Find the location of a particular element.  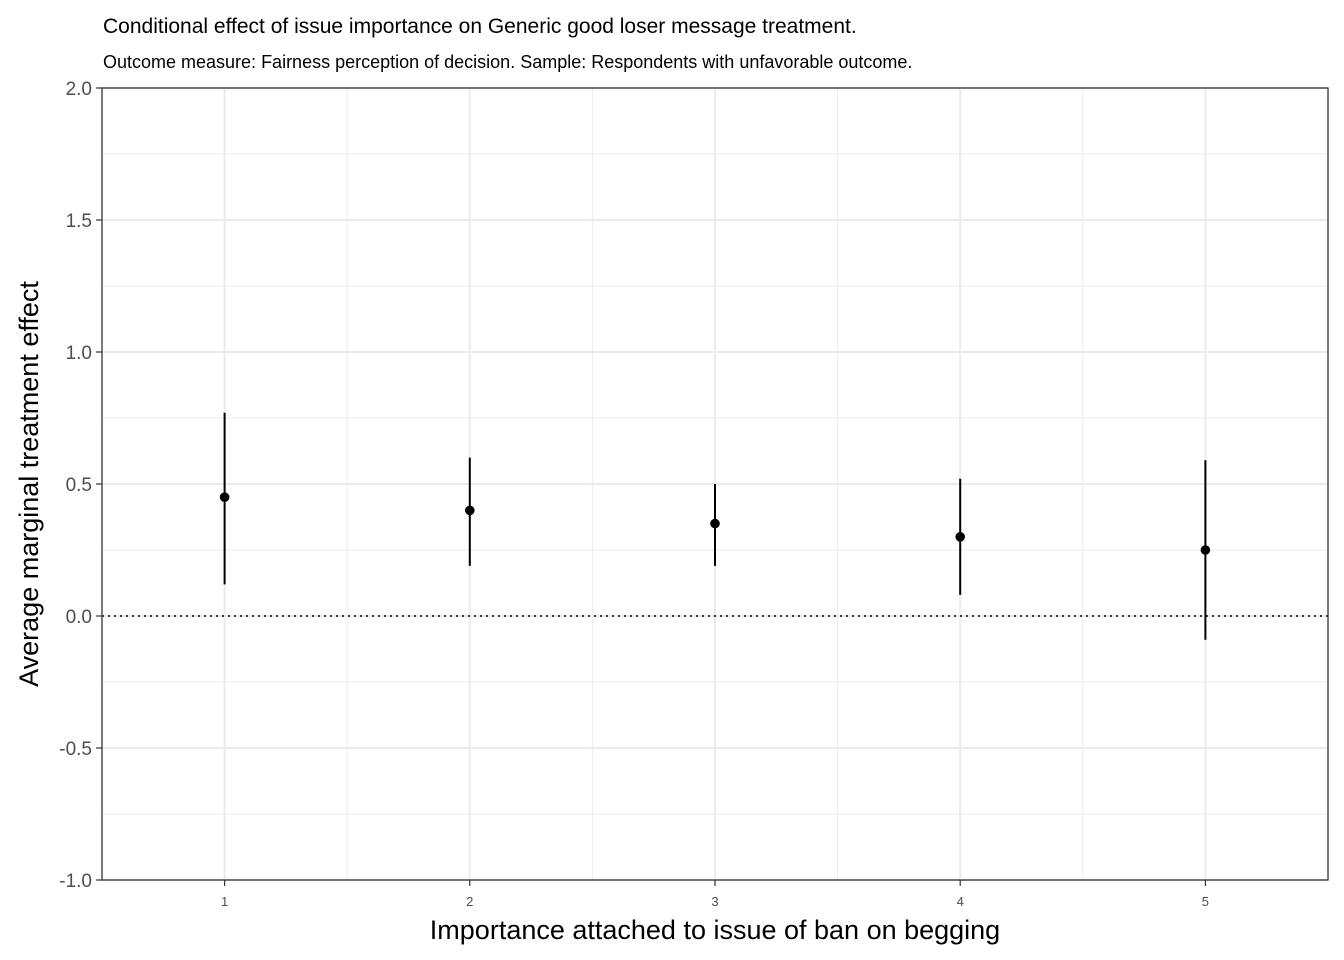

y-tick-label: -0.5 is located at coordinates (75, 749).